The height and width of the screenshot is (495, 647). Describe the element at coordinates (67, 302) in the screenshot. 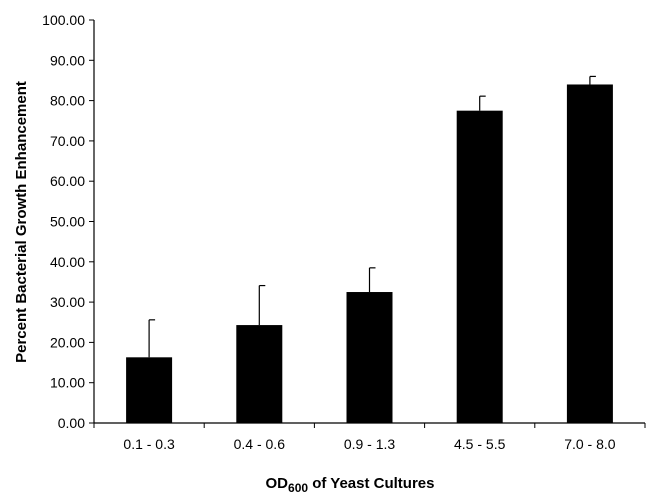

I see `y-tick-label: 30.00` at that location.